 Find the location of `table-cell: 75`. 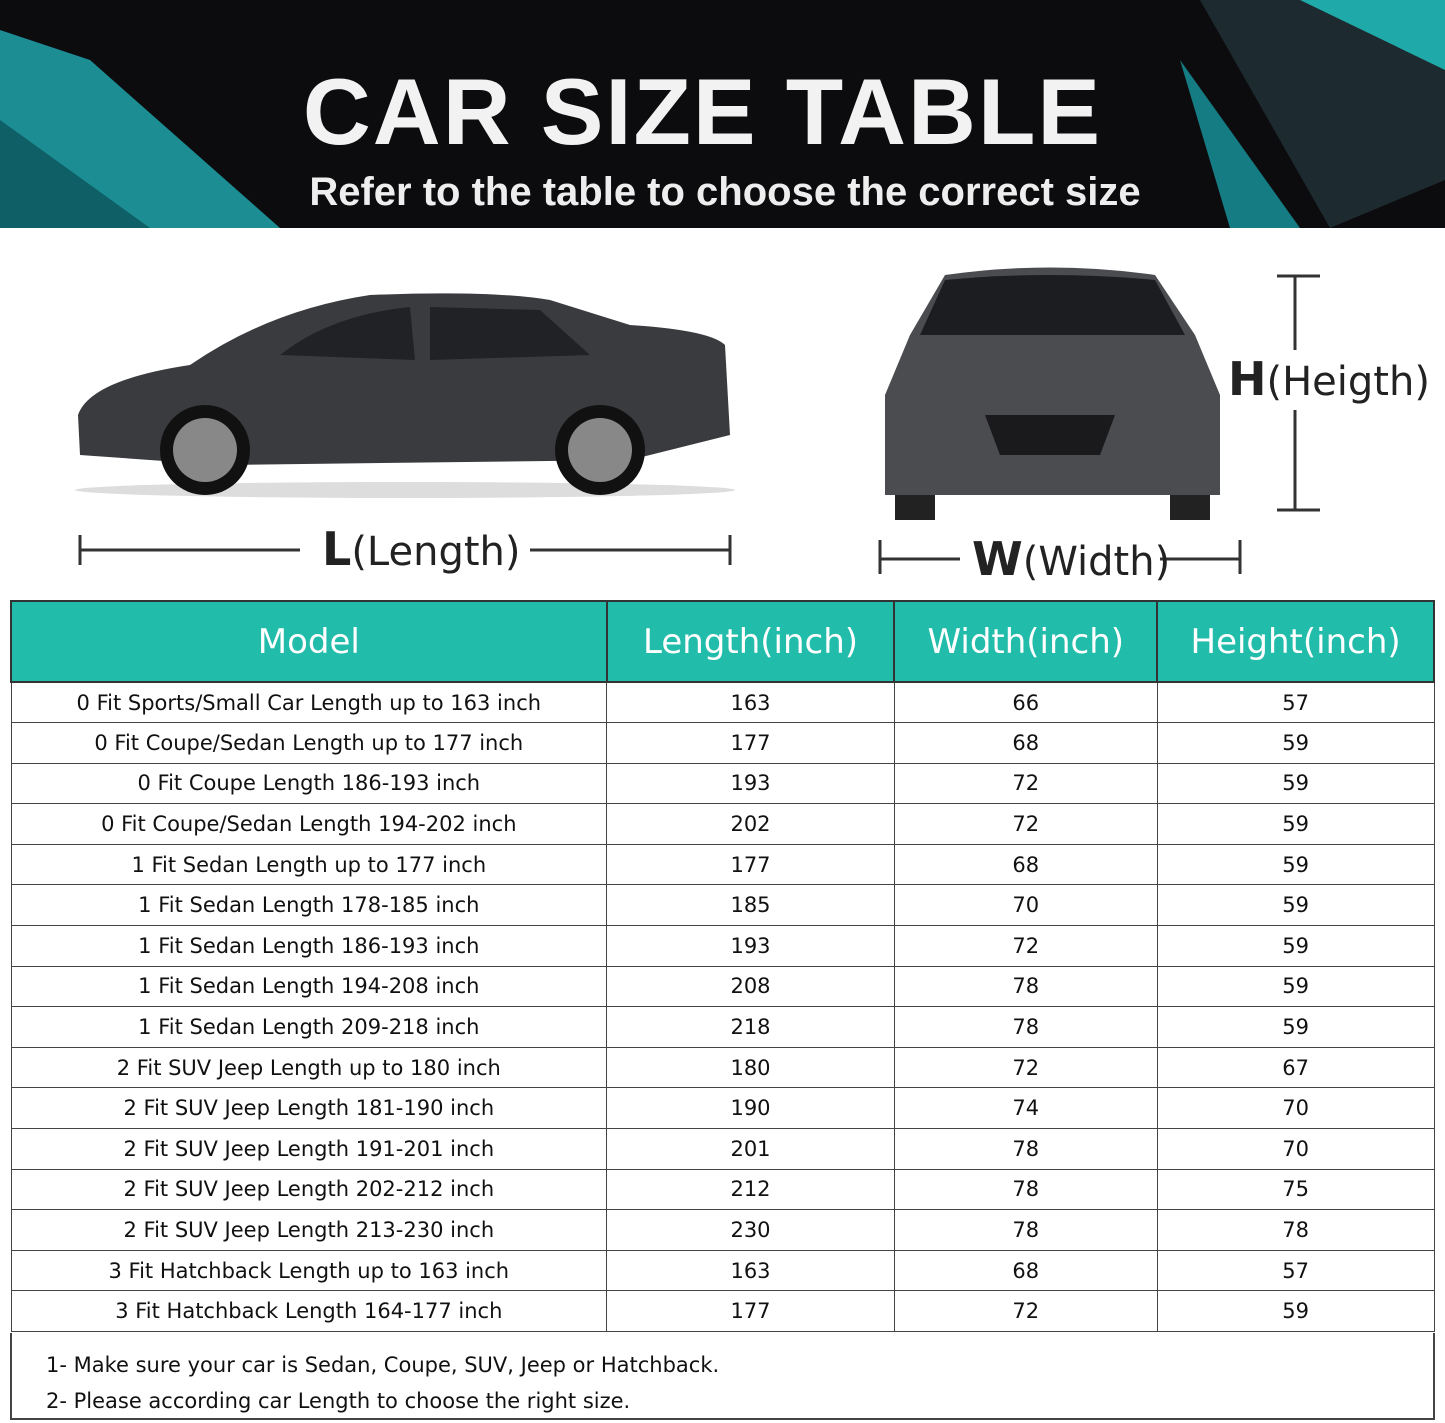

table-cell: 75 is located at coordinates (1295, 1189).